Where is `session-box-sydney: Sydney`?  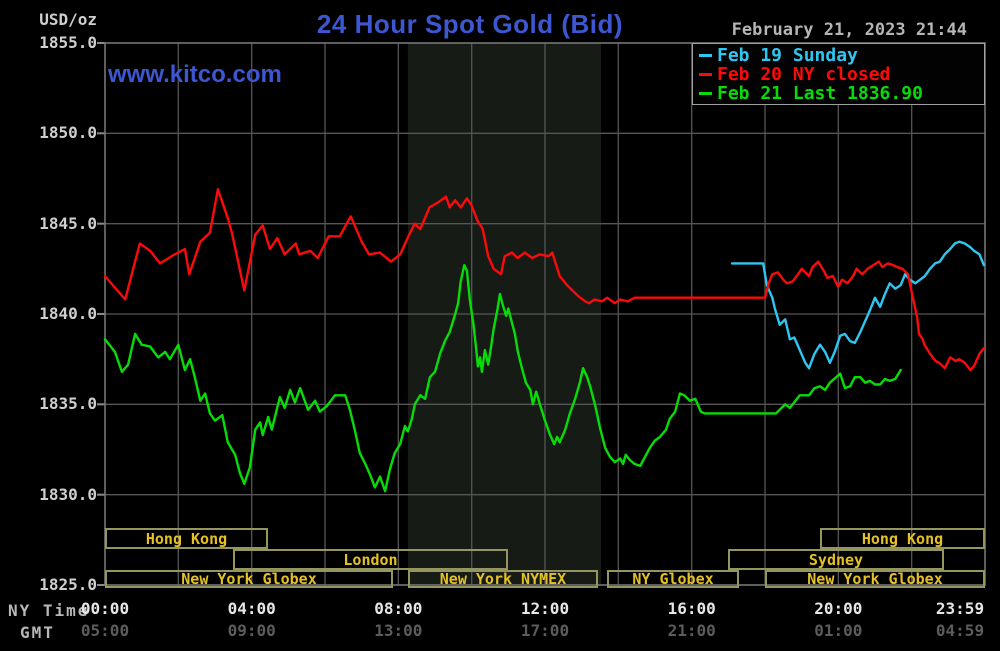
session-box-sydney: Sydney is located at coordinates (836, 559).